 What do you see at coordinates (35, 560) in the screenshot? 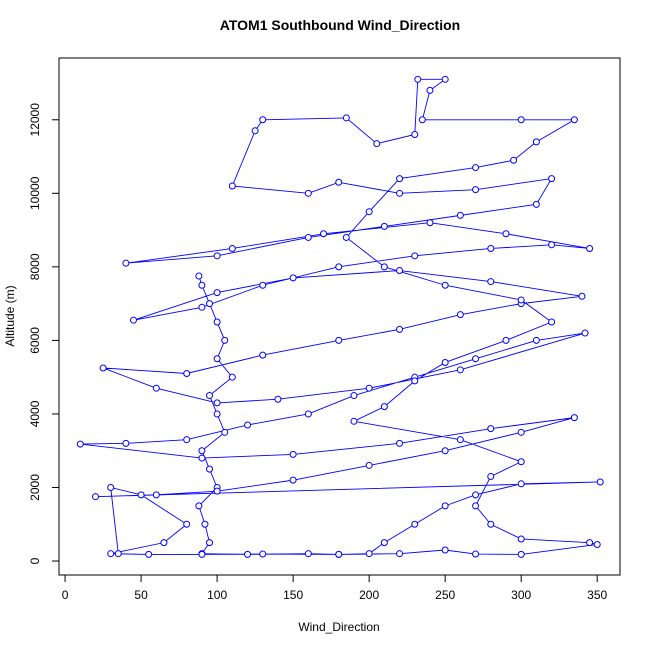
I see `y-tick-label: 0` at bounding box center [35, 560].